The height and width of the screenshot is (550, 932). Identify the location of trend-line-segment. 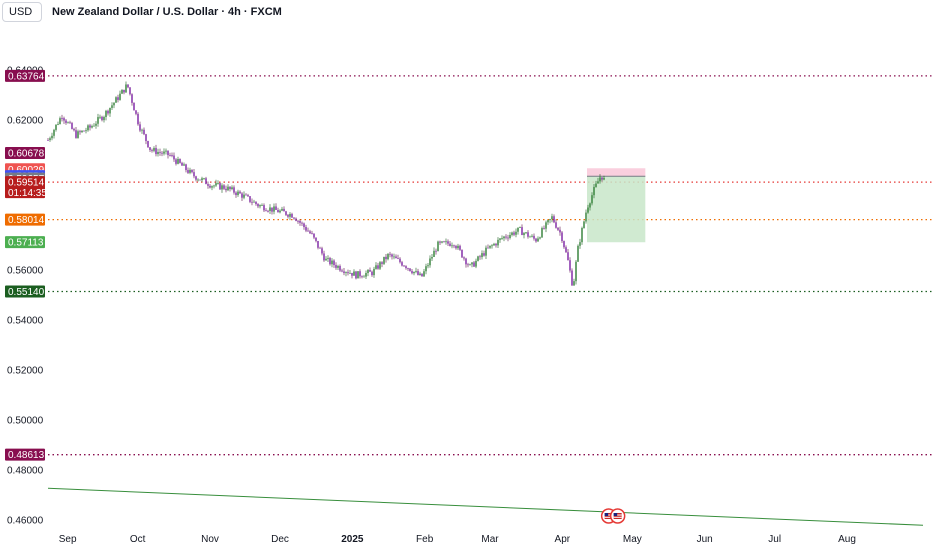
(485, 506).